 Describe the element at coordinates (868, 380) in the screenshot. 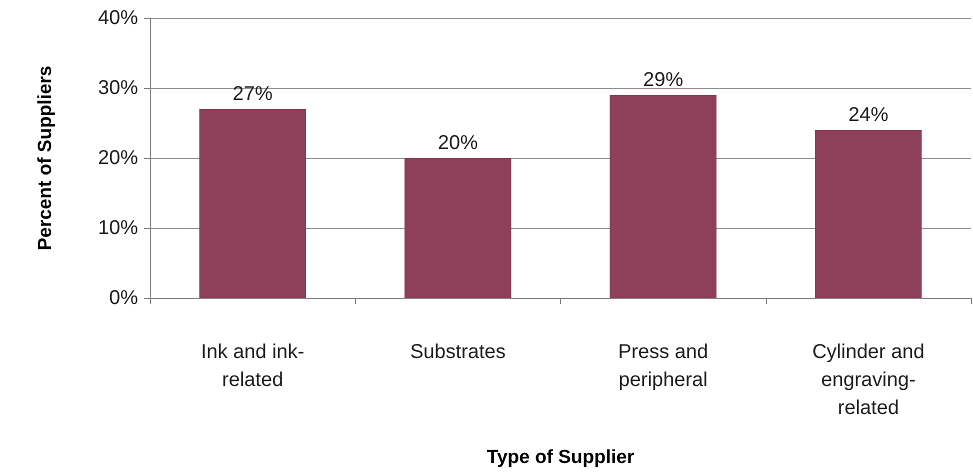

I see `x-tick-label: Cylinder and engraving-related` at that location.